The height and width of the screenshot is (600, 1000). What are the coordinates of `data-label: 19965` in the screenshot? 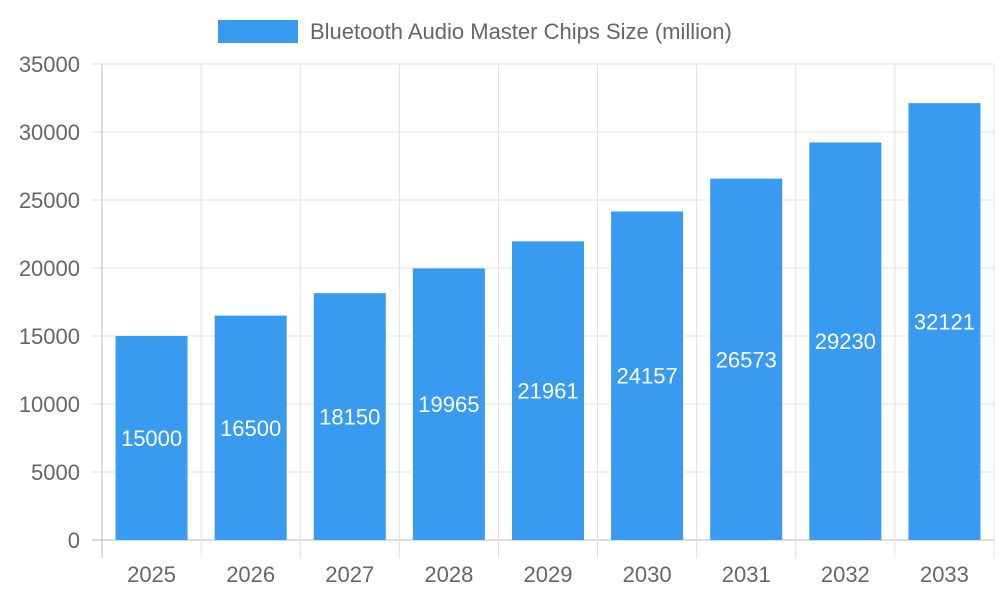 It's located at (448, 404).